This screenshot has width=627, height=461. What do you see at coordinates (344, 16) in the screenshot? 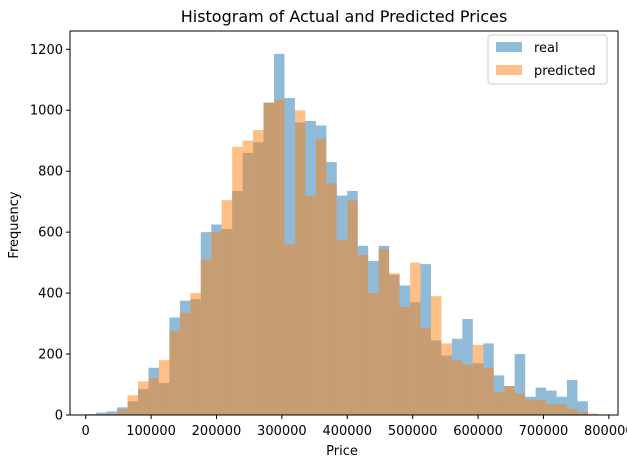
I see `chart-title: Histogram of Actual and Predicted Prices` at bounding box center [344, 16].